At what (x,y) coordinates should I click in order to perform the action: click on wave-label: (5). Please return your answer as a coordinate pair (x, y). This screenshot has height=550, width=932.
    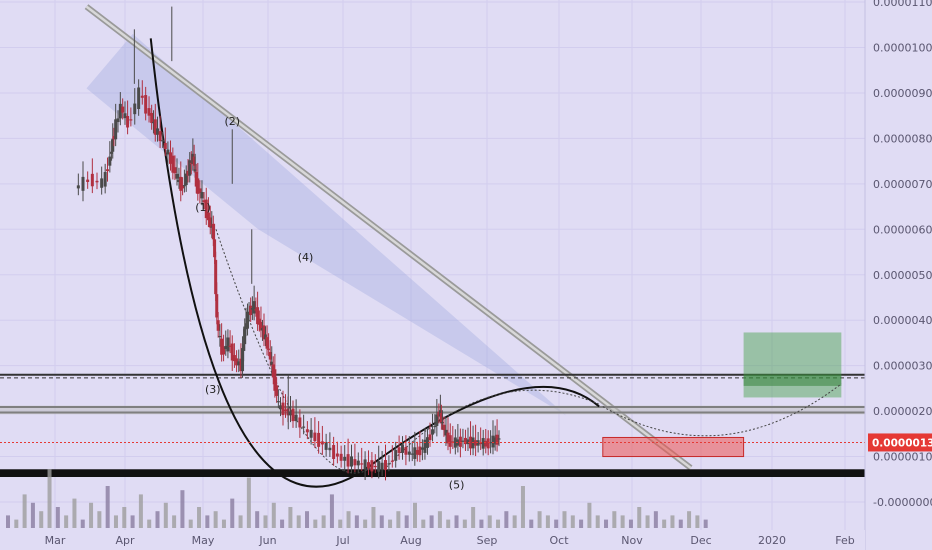
    Looking at the image, I should click on (457, 484).